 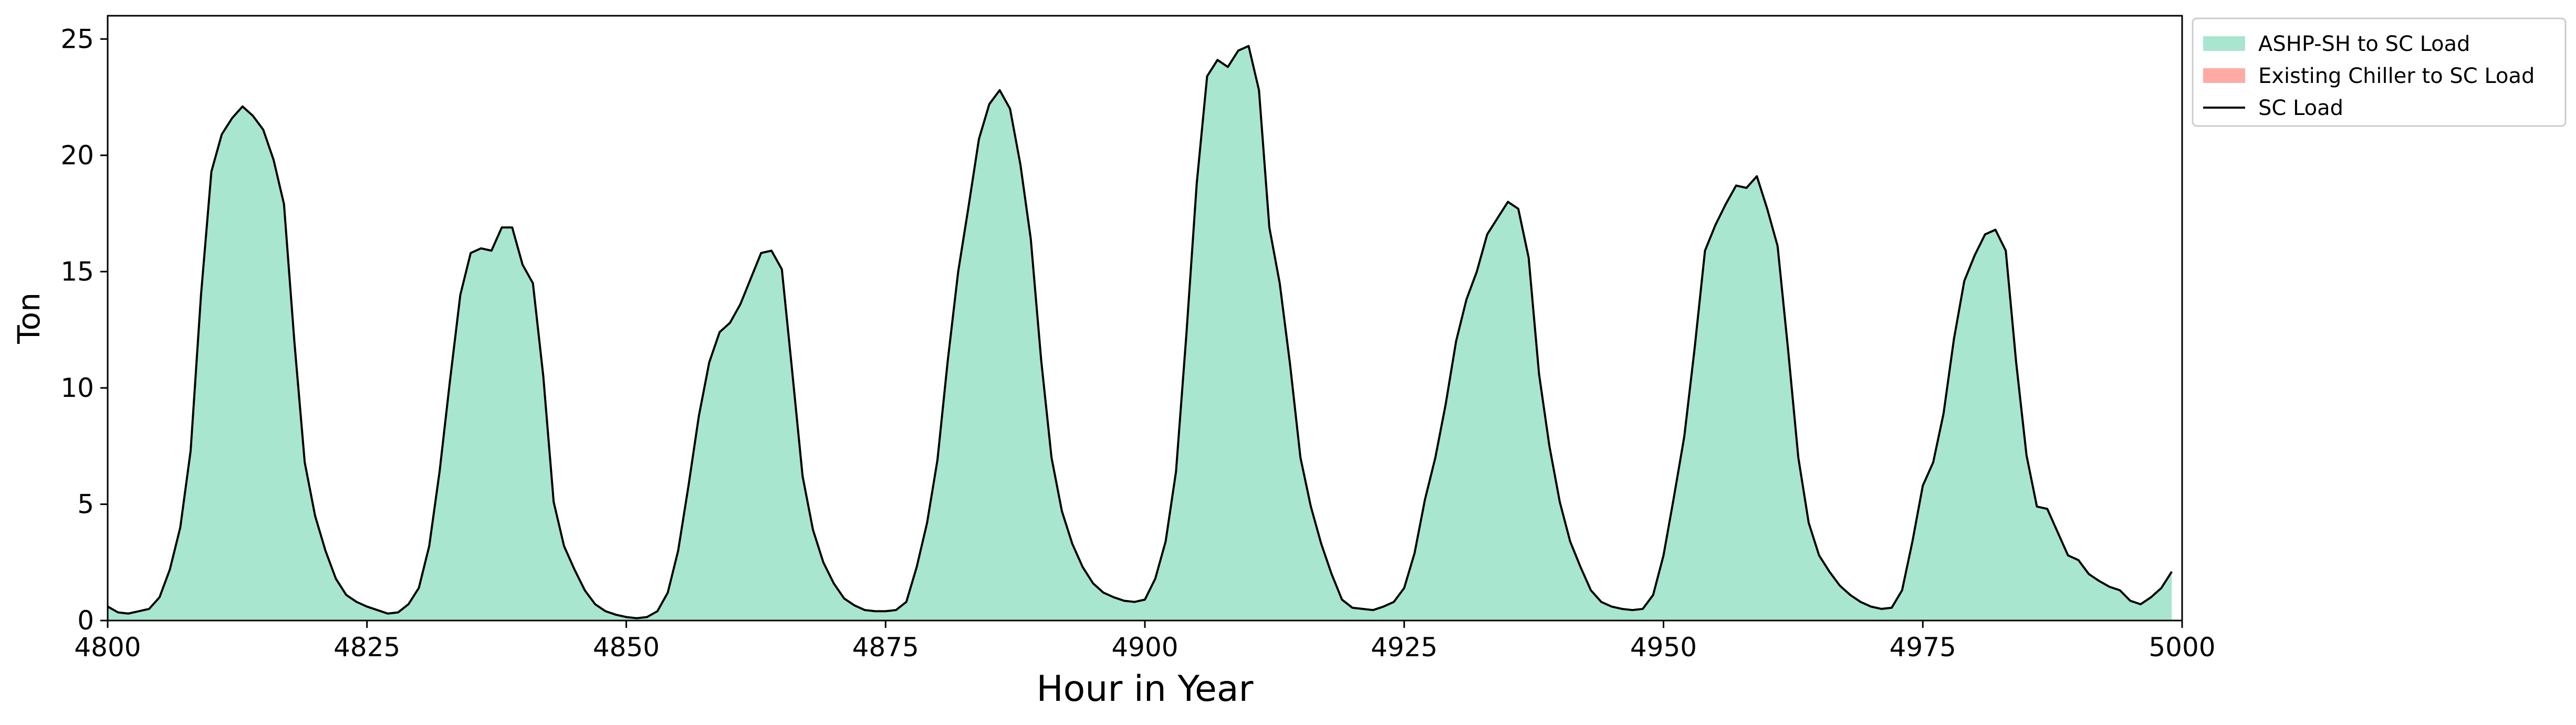 I want to click on x-axis-label: Hour in Year, so click(x=1145, y=689).